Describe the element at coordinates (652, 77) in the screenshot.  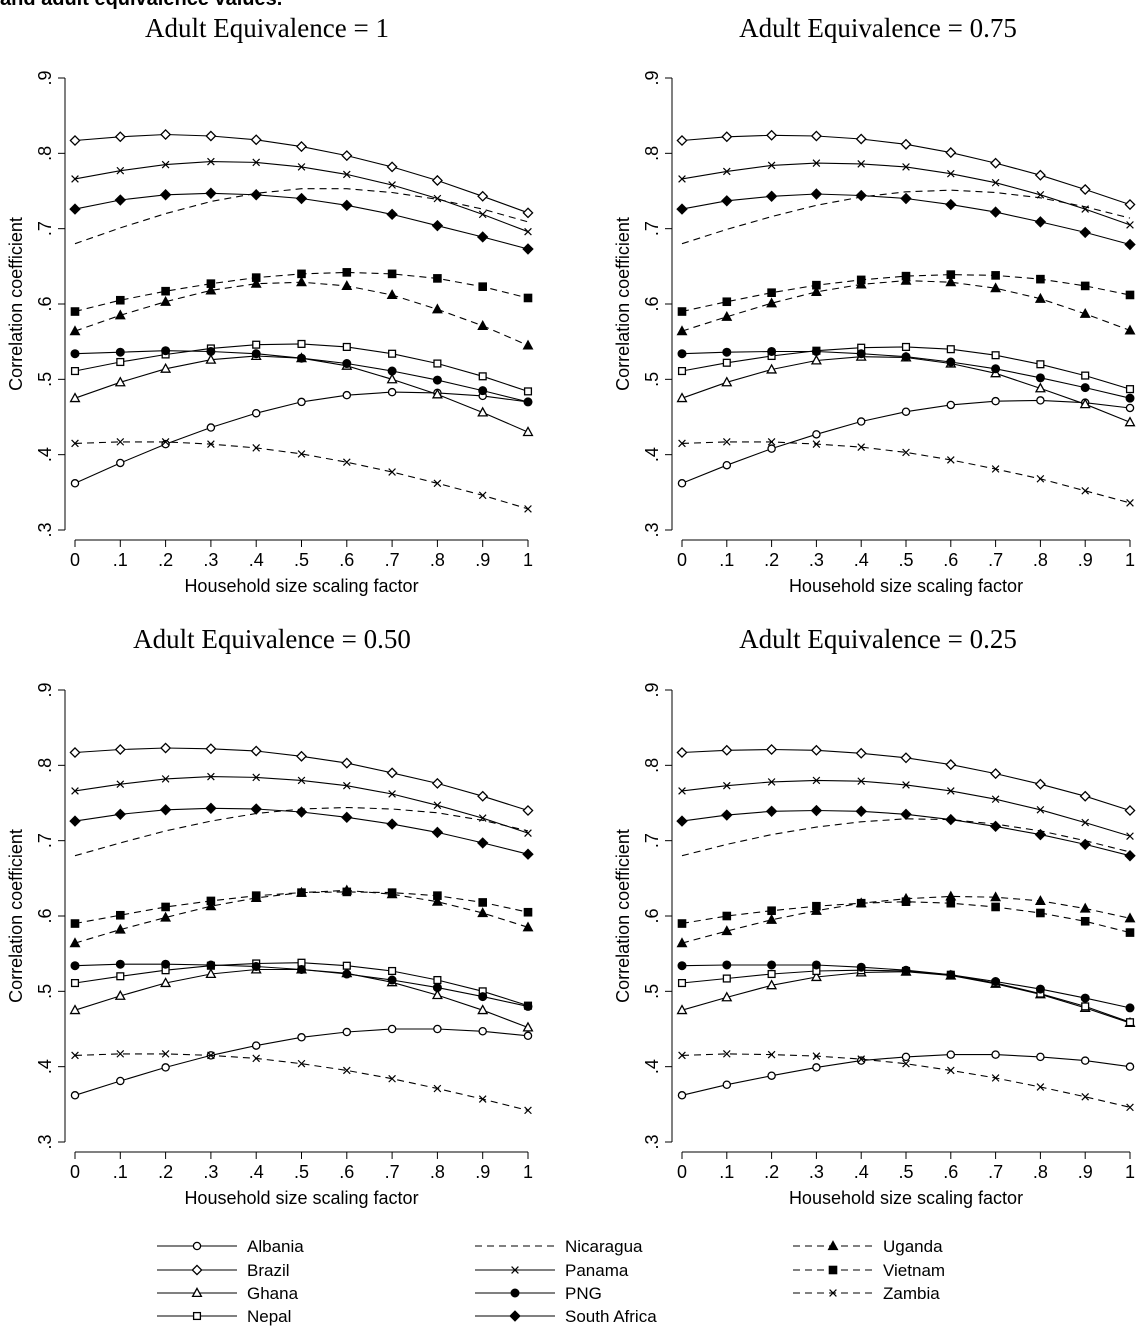
I see `y-tick-label: .9` at that location.